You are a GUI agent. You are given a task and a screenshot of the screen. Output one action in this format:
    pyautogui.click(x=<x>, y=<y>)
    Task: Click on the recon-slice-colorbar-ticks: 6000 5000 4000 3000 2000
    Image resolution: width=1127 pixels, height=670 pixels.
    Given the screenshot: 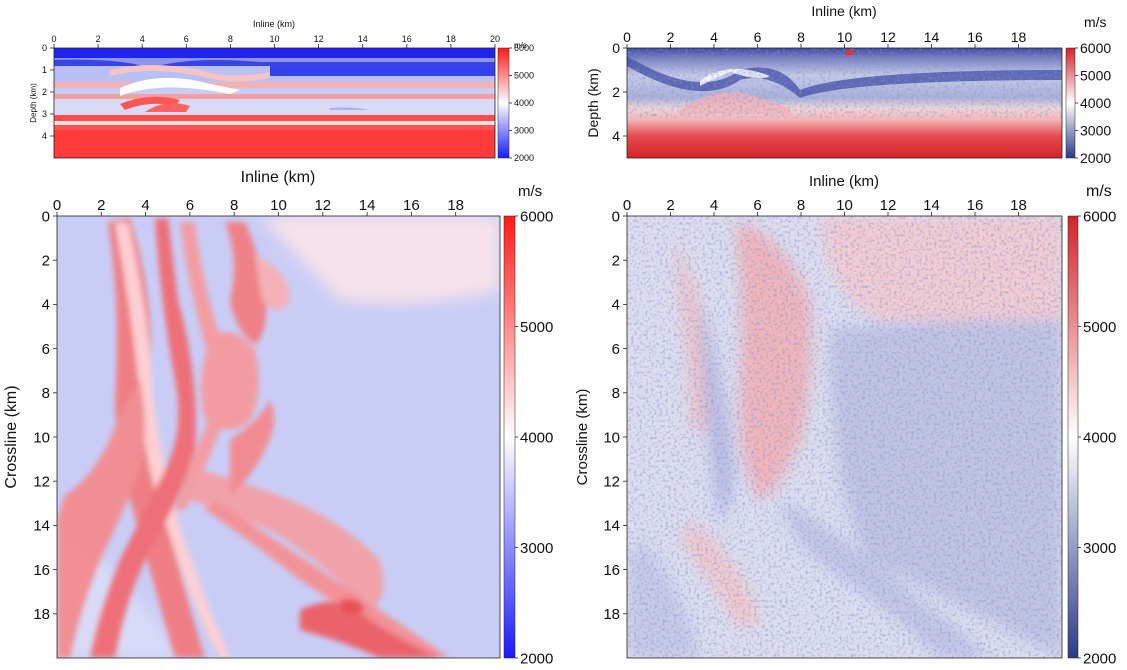 What is the action you would take?
    pyautogui.click(x=1097, y=437)
    